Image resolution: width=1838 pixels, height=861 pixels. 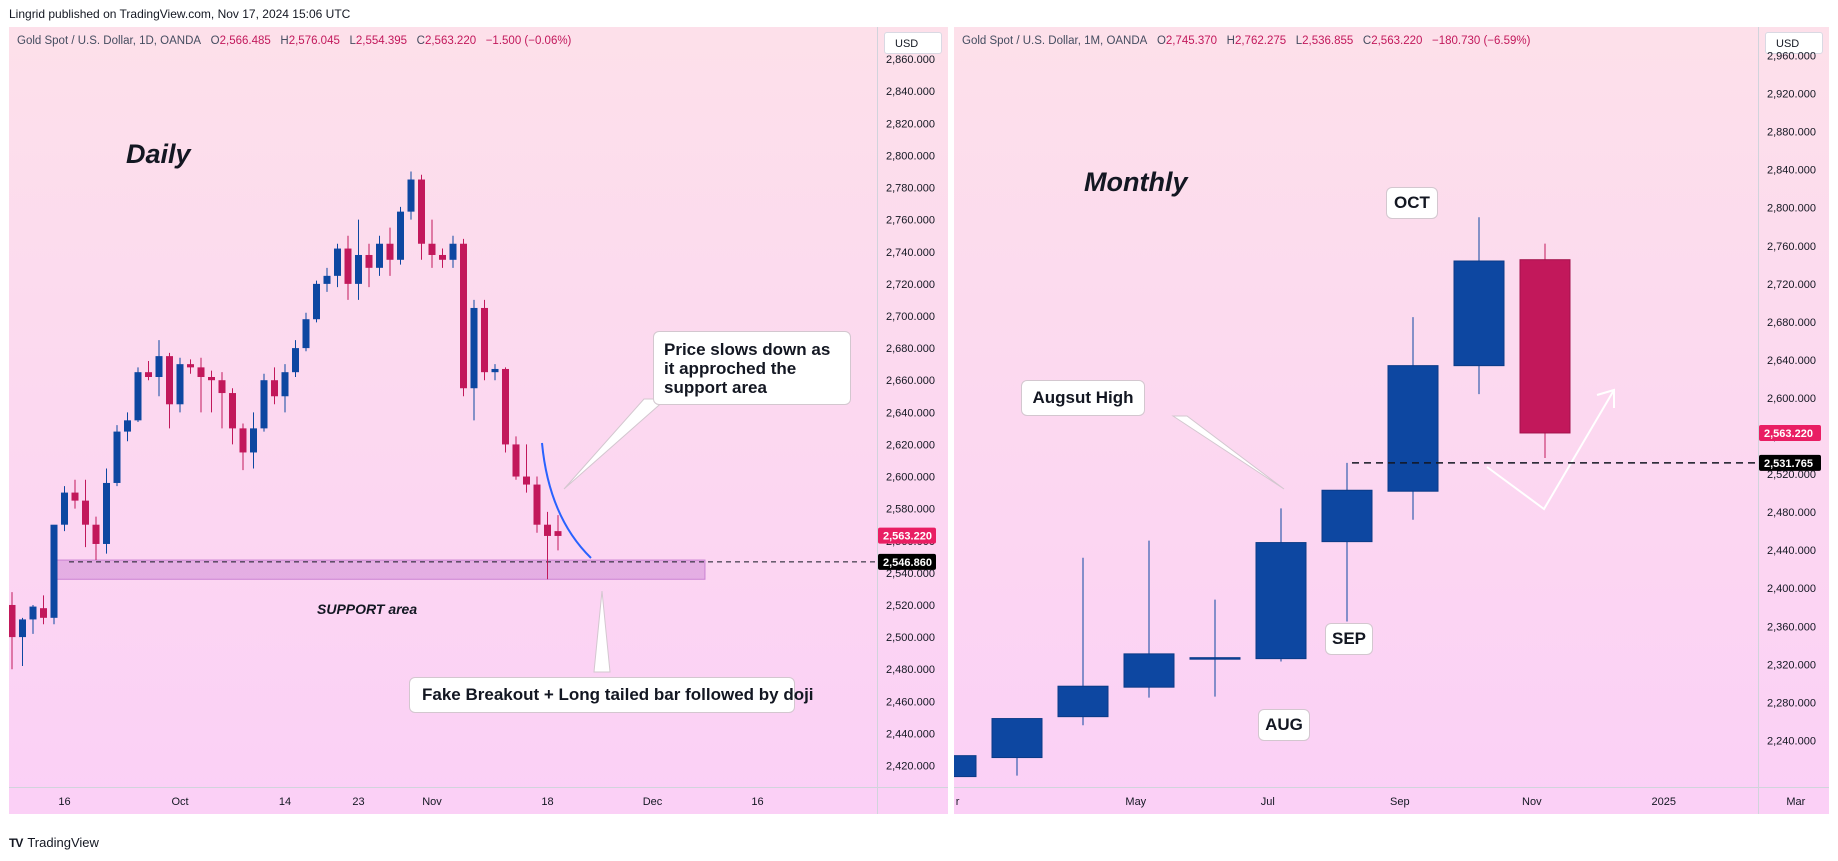 I want to click on support-zone-layer, so click(x=465, y=569).